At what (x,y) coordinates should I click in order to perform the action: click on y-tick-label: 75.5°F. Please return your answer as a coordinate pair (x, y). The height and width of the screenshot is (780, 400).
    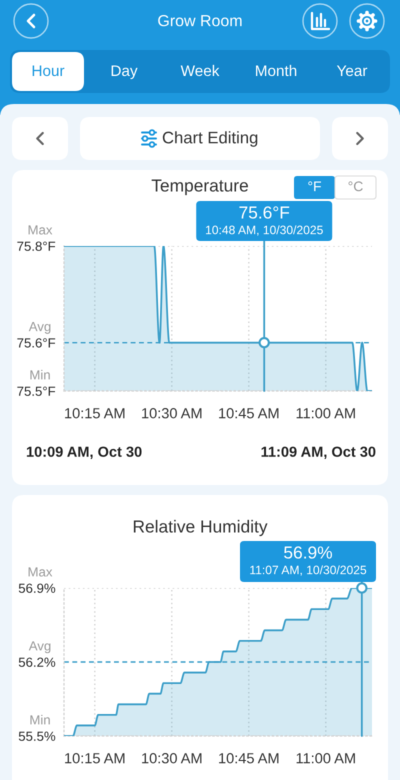
    Looking at the image, I should click on (36, 391).